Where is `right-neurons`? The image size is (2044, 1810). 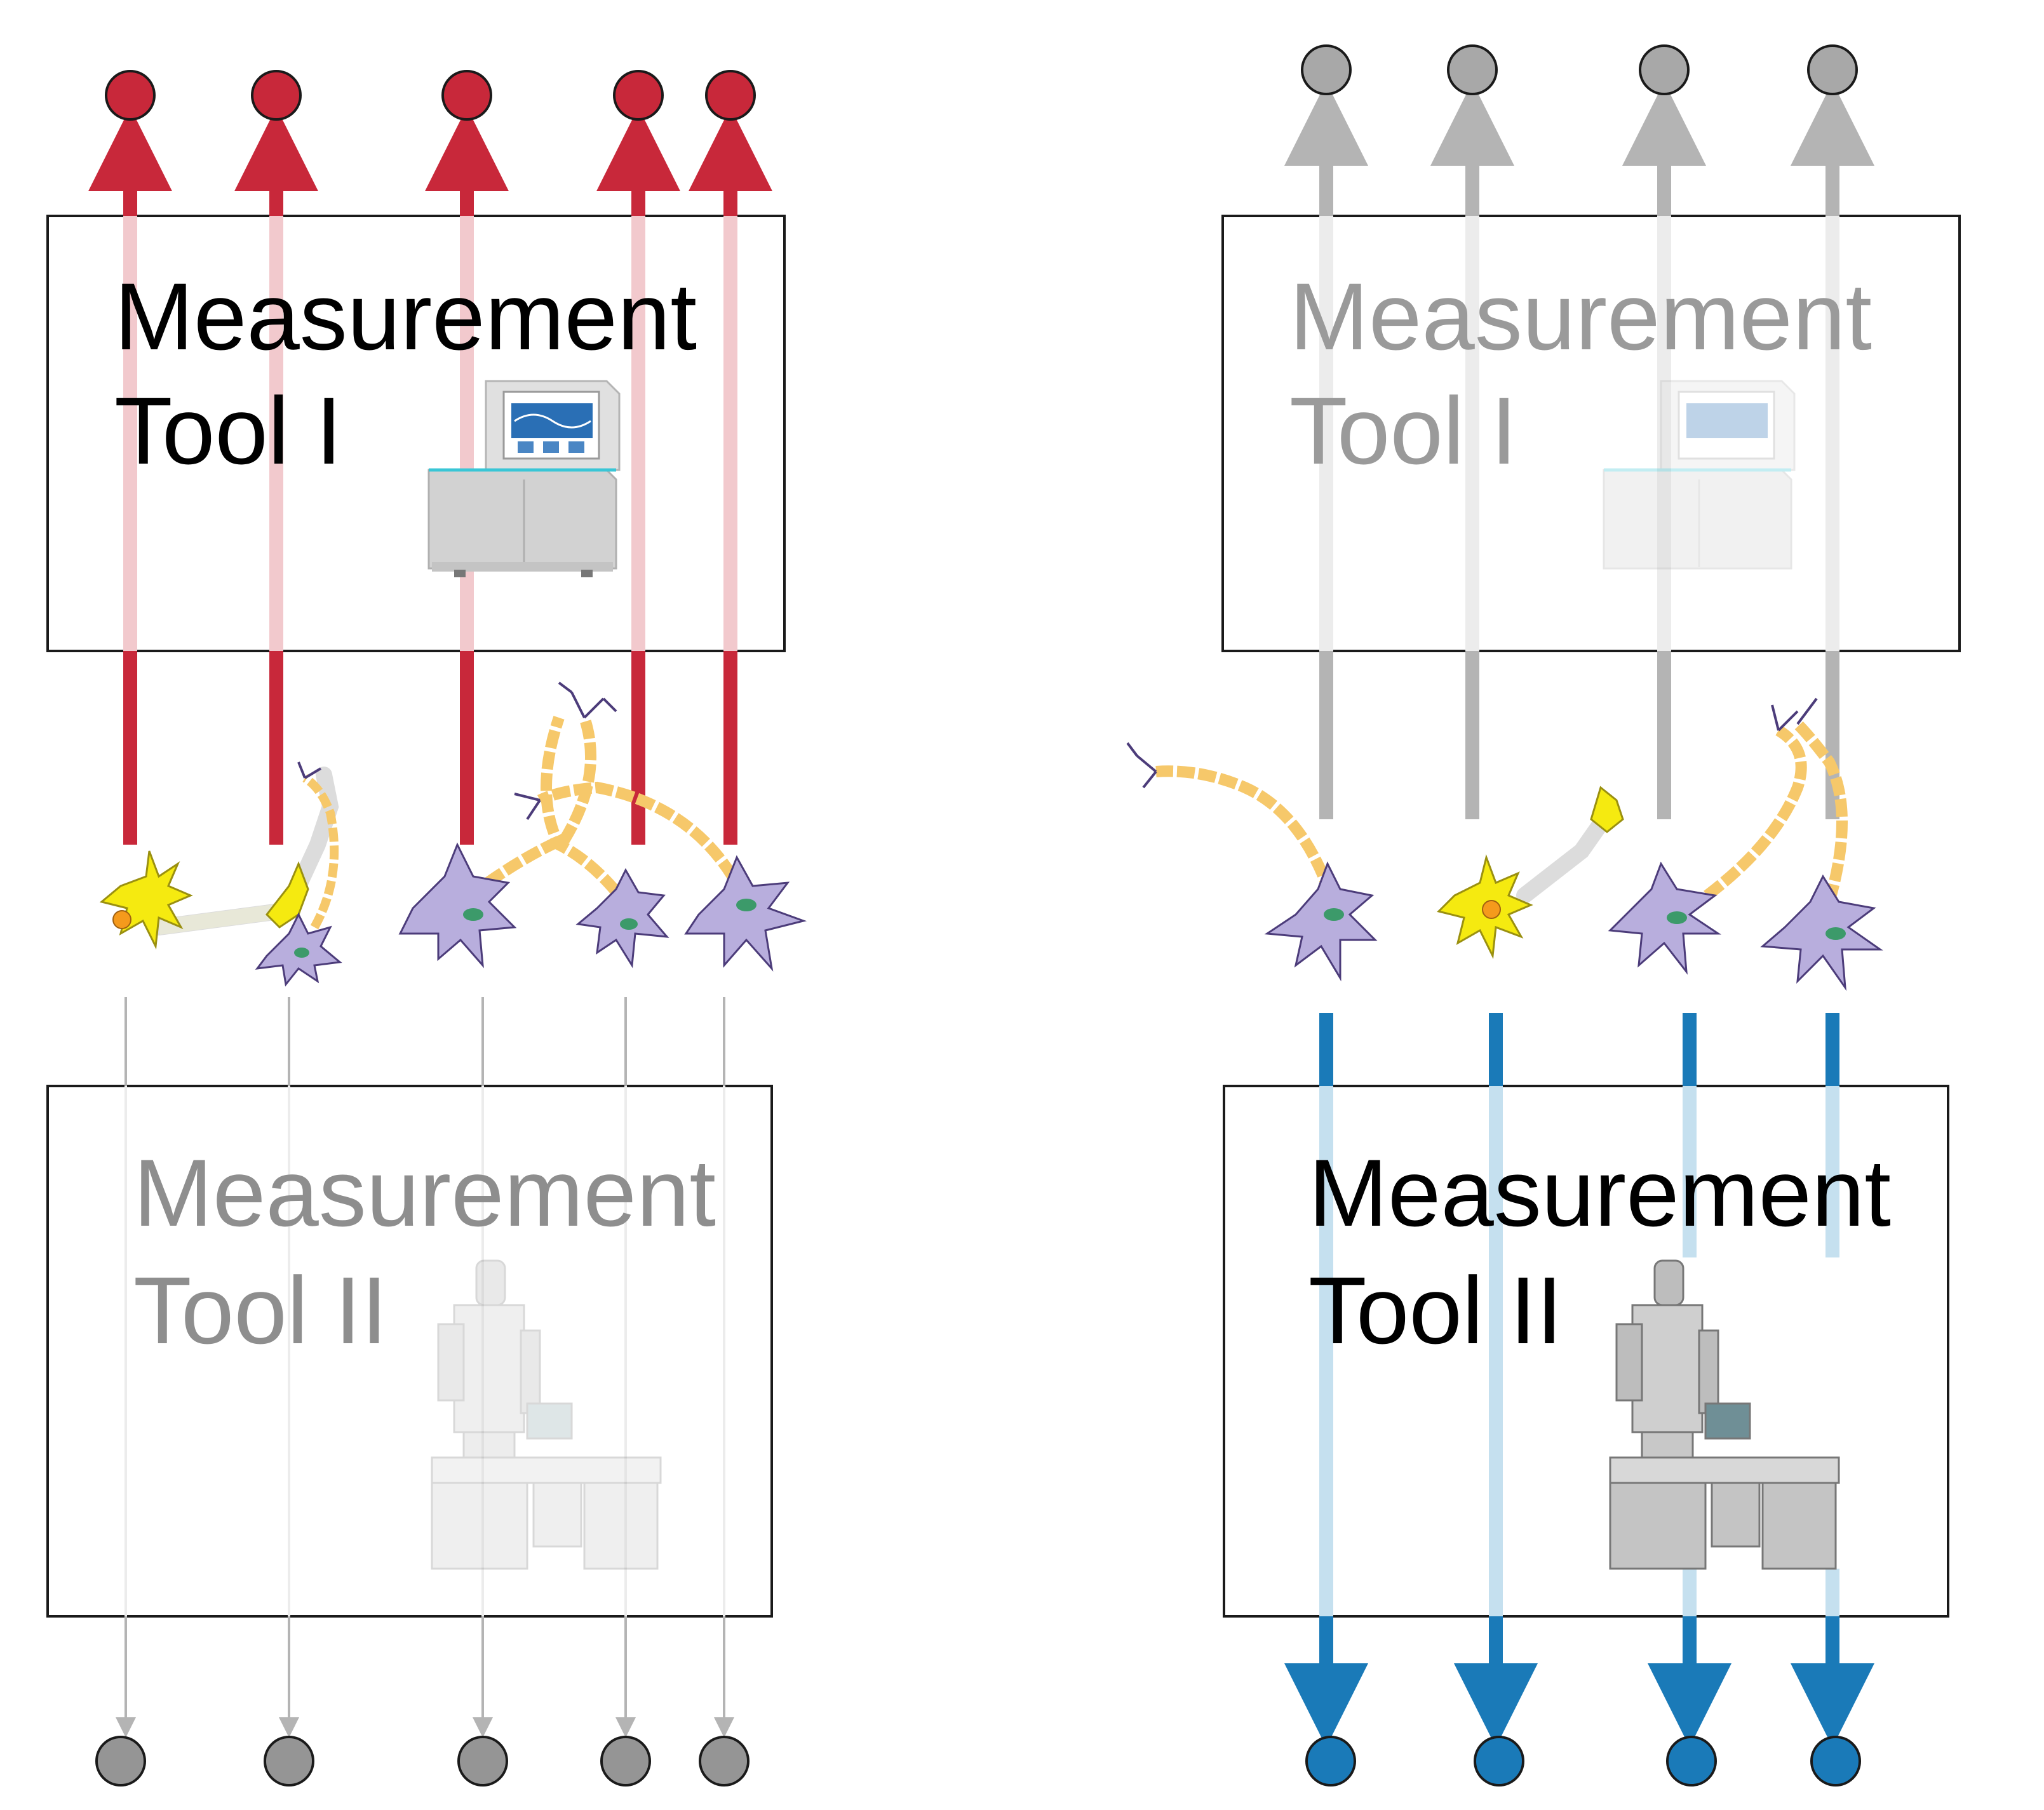
right-neurons is located at coordinates (1505, 844).